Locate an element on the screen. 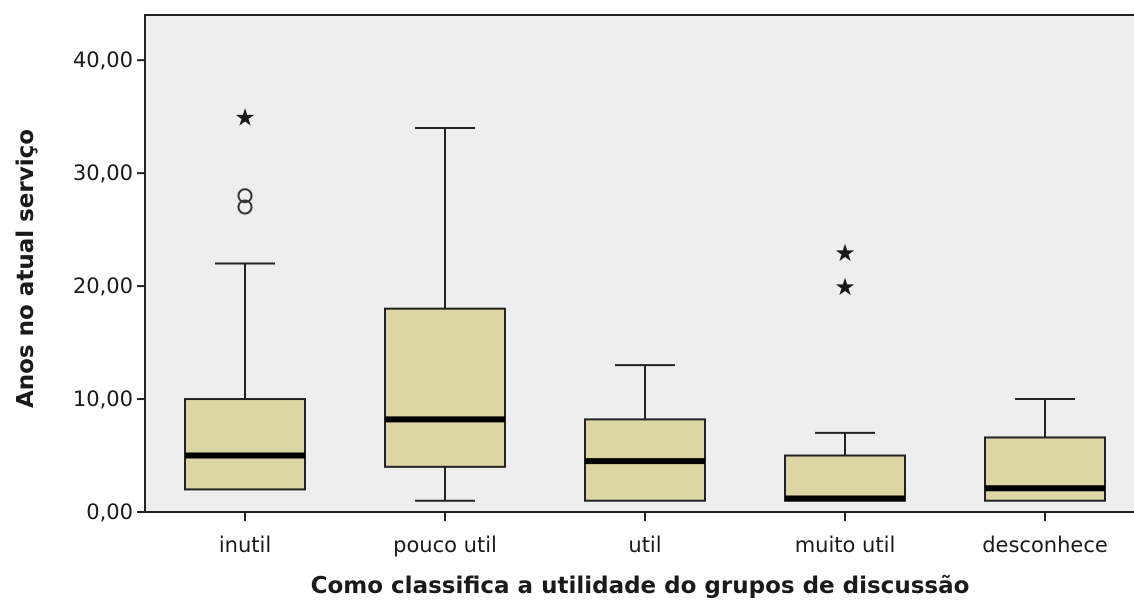 Image resolution: width=1134 pixels, height=605 pixels. y-tick-label: 40,00 is located at coordinates (103, 60).